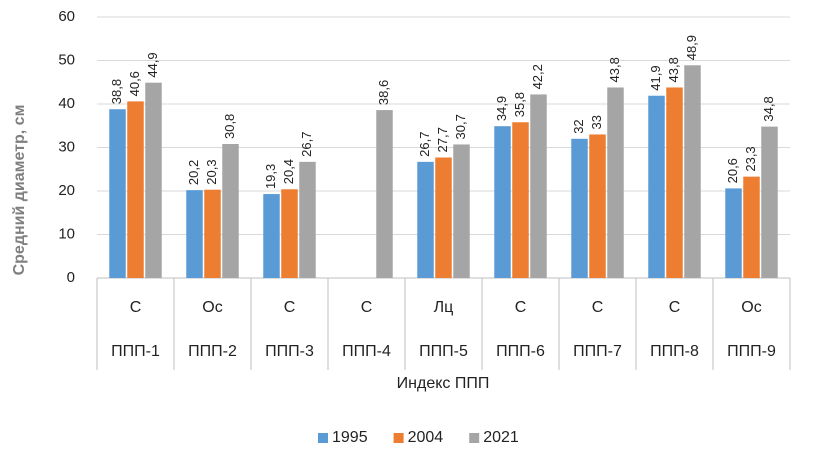 The image size is (832, 452). Describe the element at coordinates (597, 351) in the screenshot. I see `x-tick-label: ППП-7` at that location.